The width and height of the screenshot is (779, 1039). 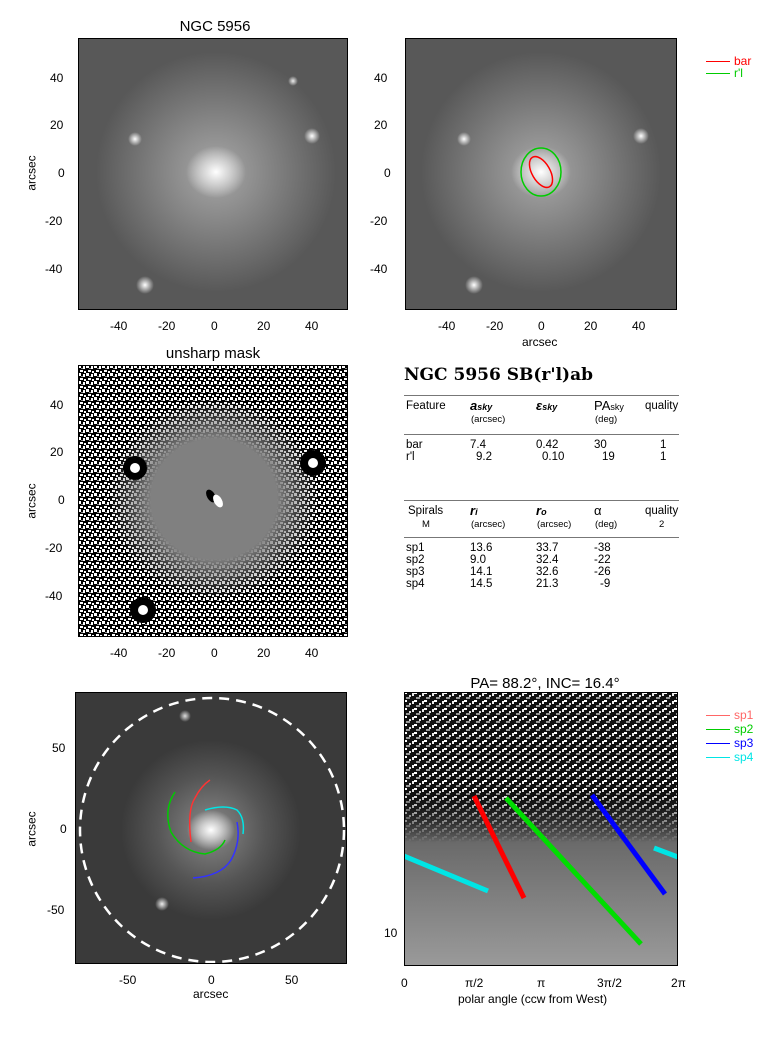 I want to click on panel1-ylabel: arcsec, so click(x=31, y=173).